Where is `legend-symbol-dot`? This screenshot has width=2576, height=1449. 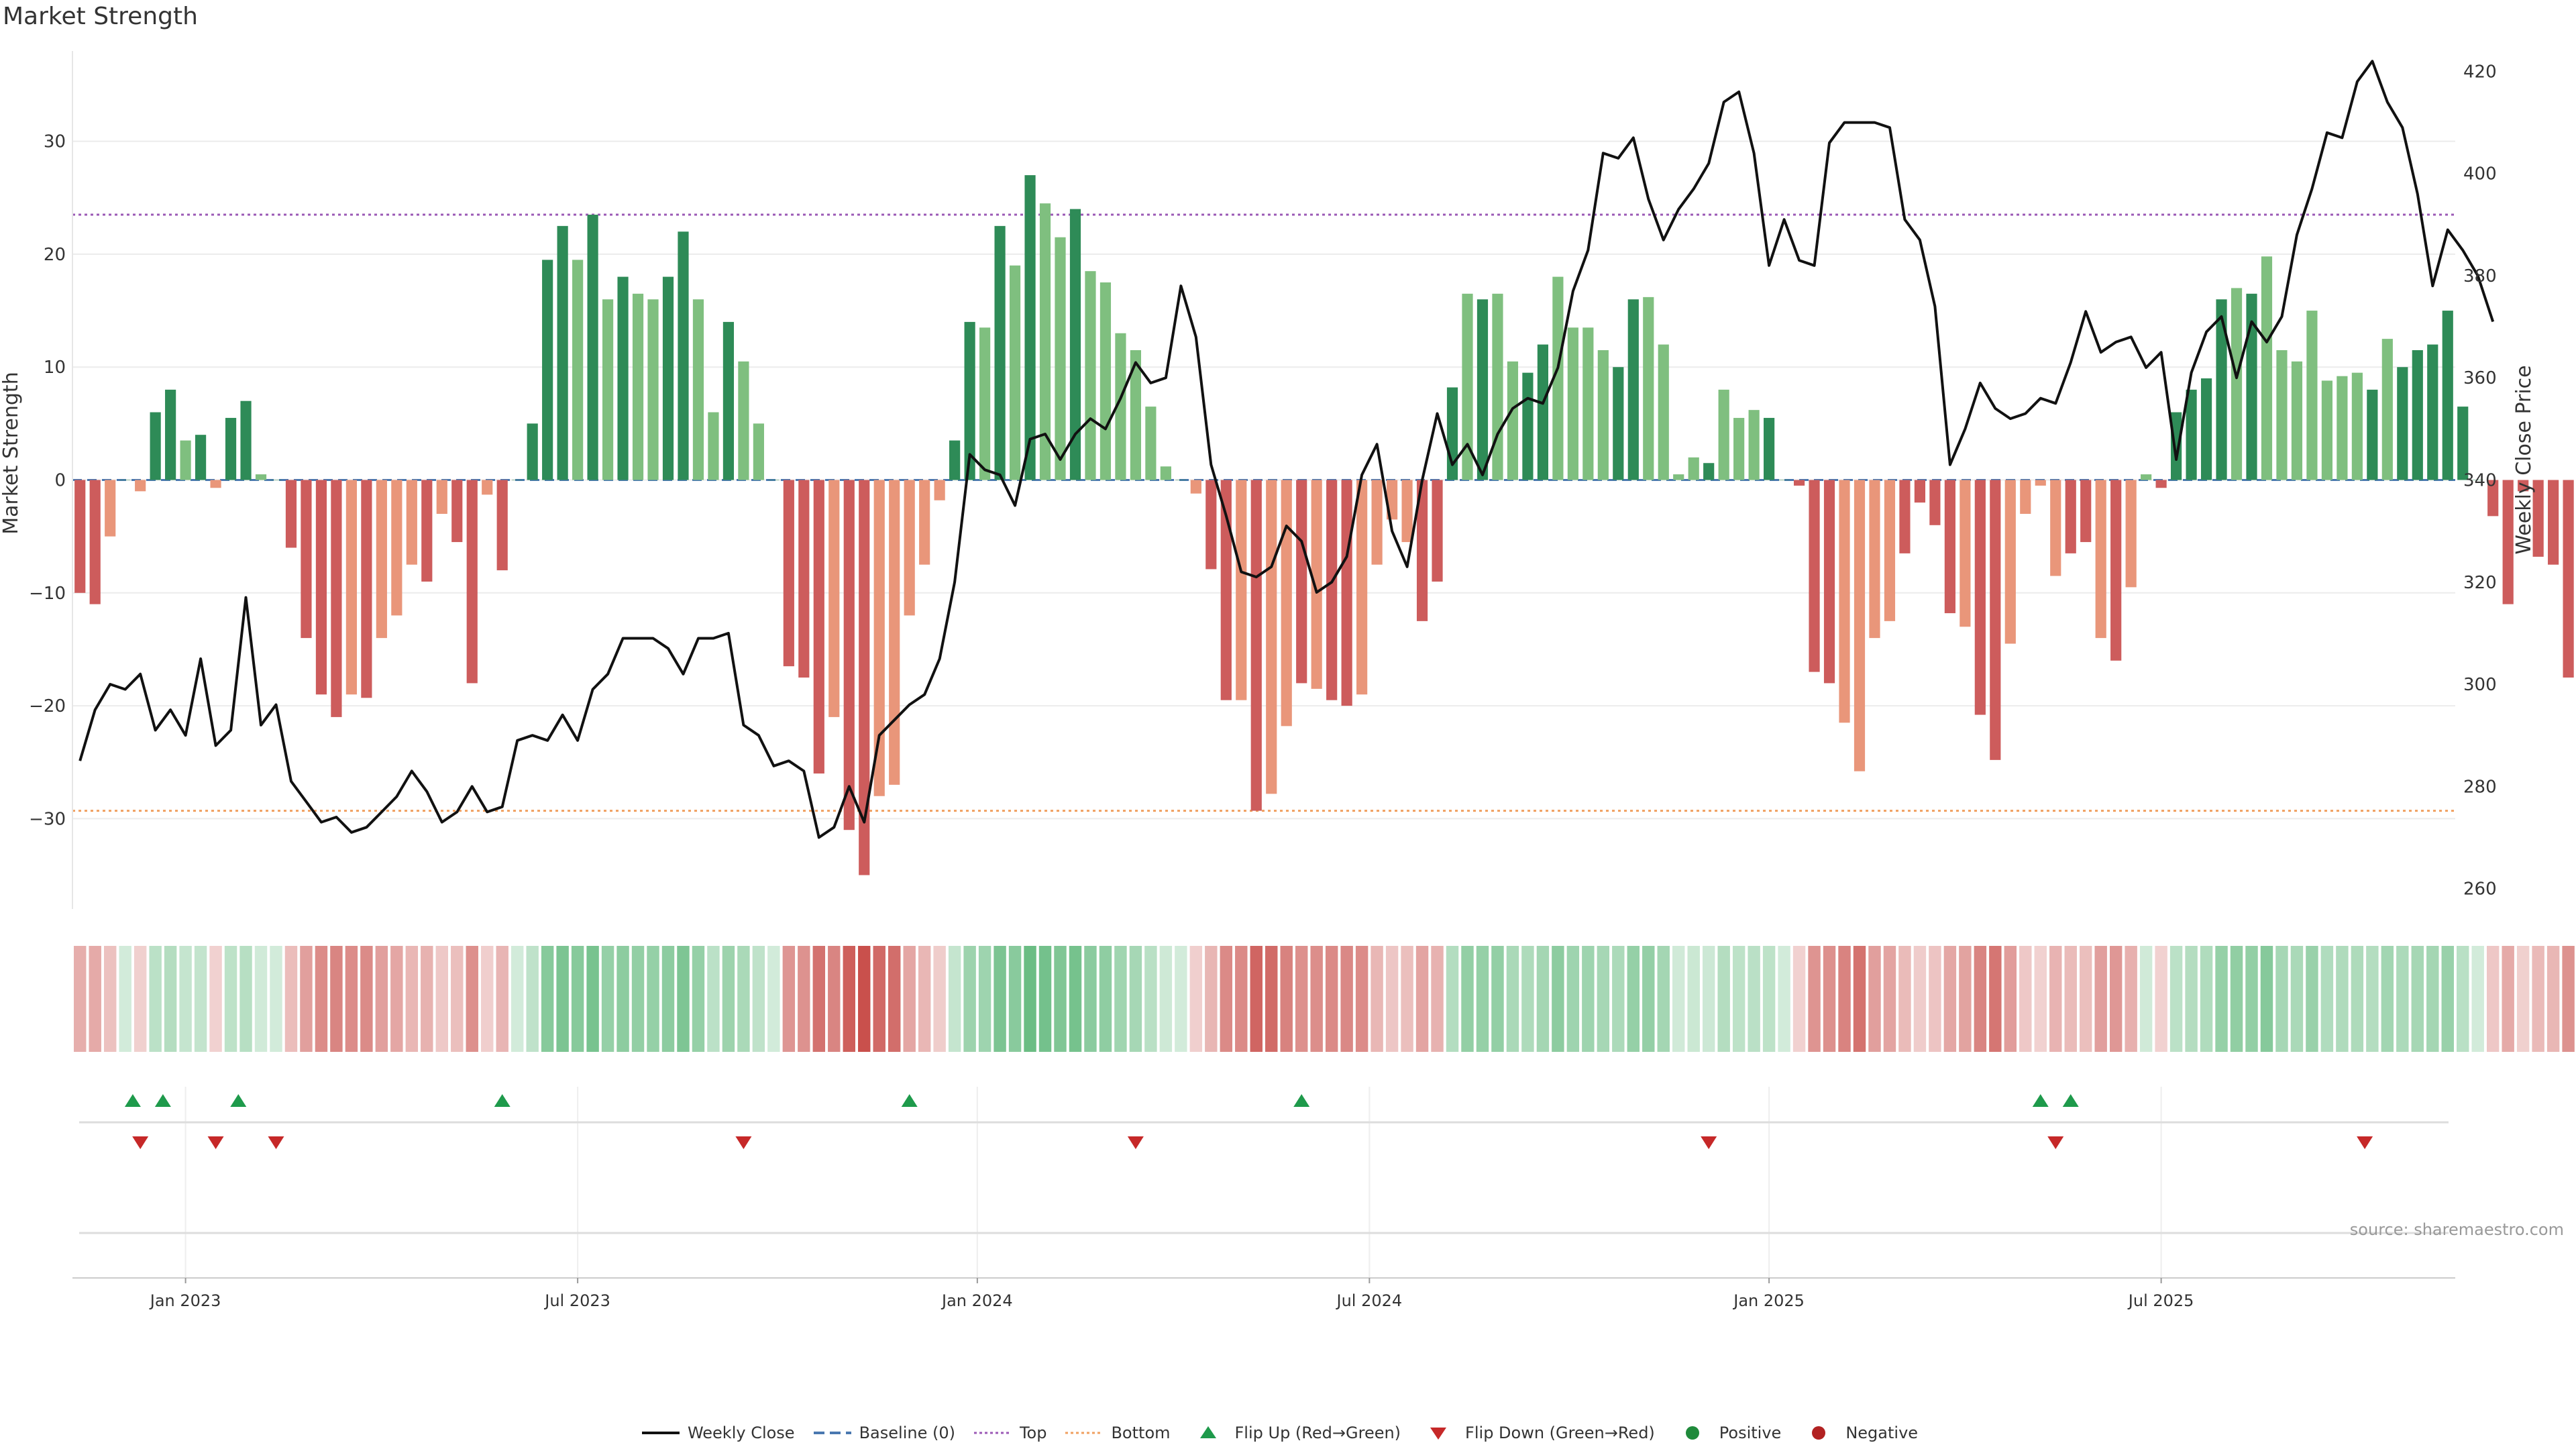
legend-symbol-dot is located at coordinates (1819, 1433).